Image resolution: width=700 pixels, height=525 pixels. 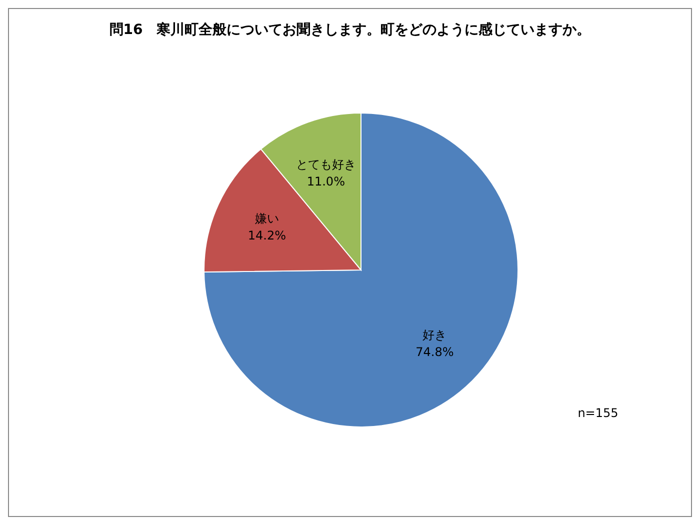 I want to click on slice-label: とても好き, so click(x=326, y=165).